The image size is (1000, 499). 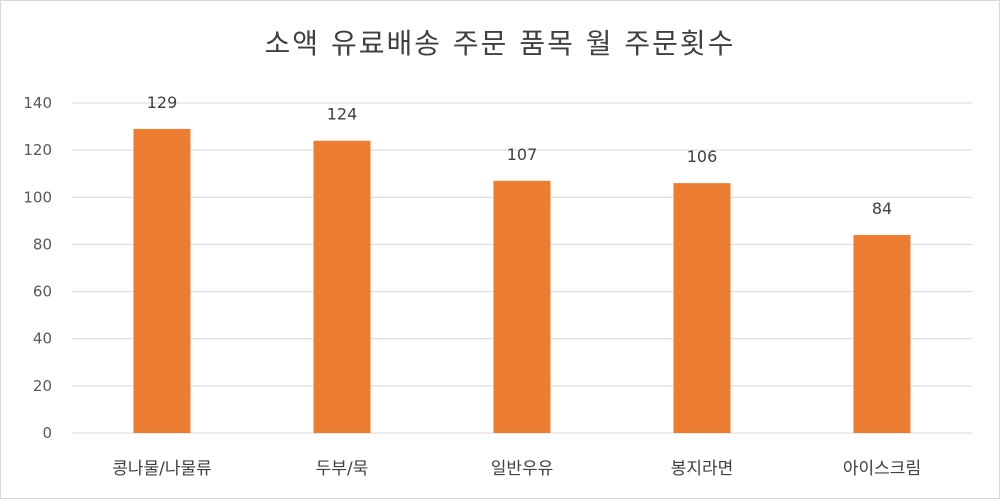 I want to click on category-label: 봉지라면, so click(x=702, y=469).